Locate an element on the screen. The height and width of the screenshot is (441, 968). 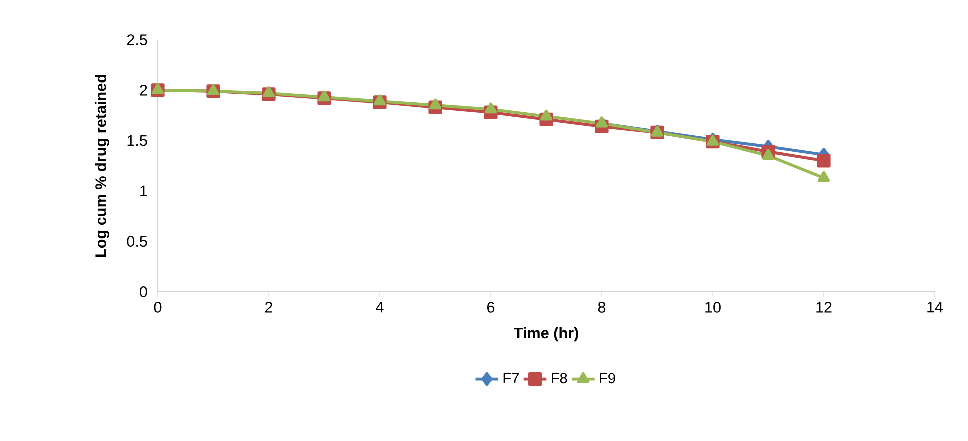
x-tick-label: 4 is located at coordinates (380, 307).